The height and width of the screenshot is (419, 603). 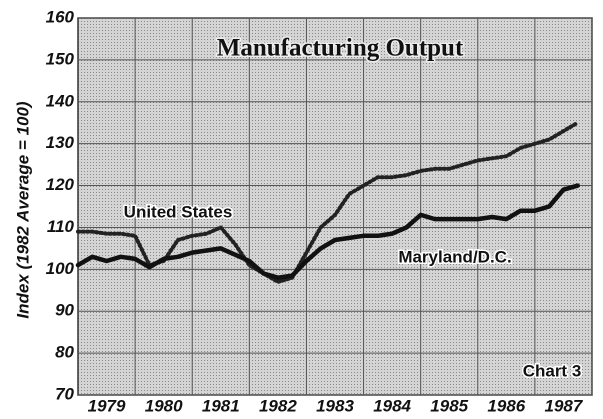 What do you see at coordinates (454, 256) in the screenshot?
I see `annotation: Maryland/D.C.` at bounding box center [454, 256].